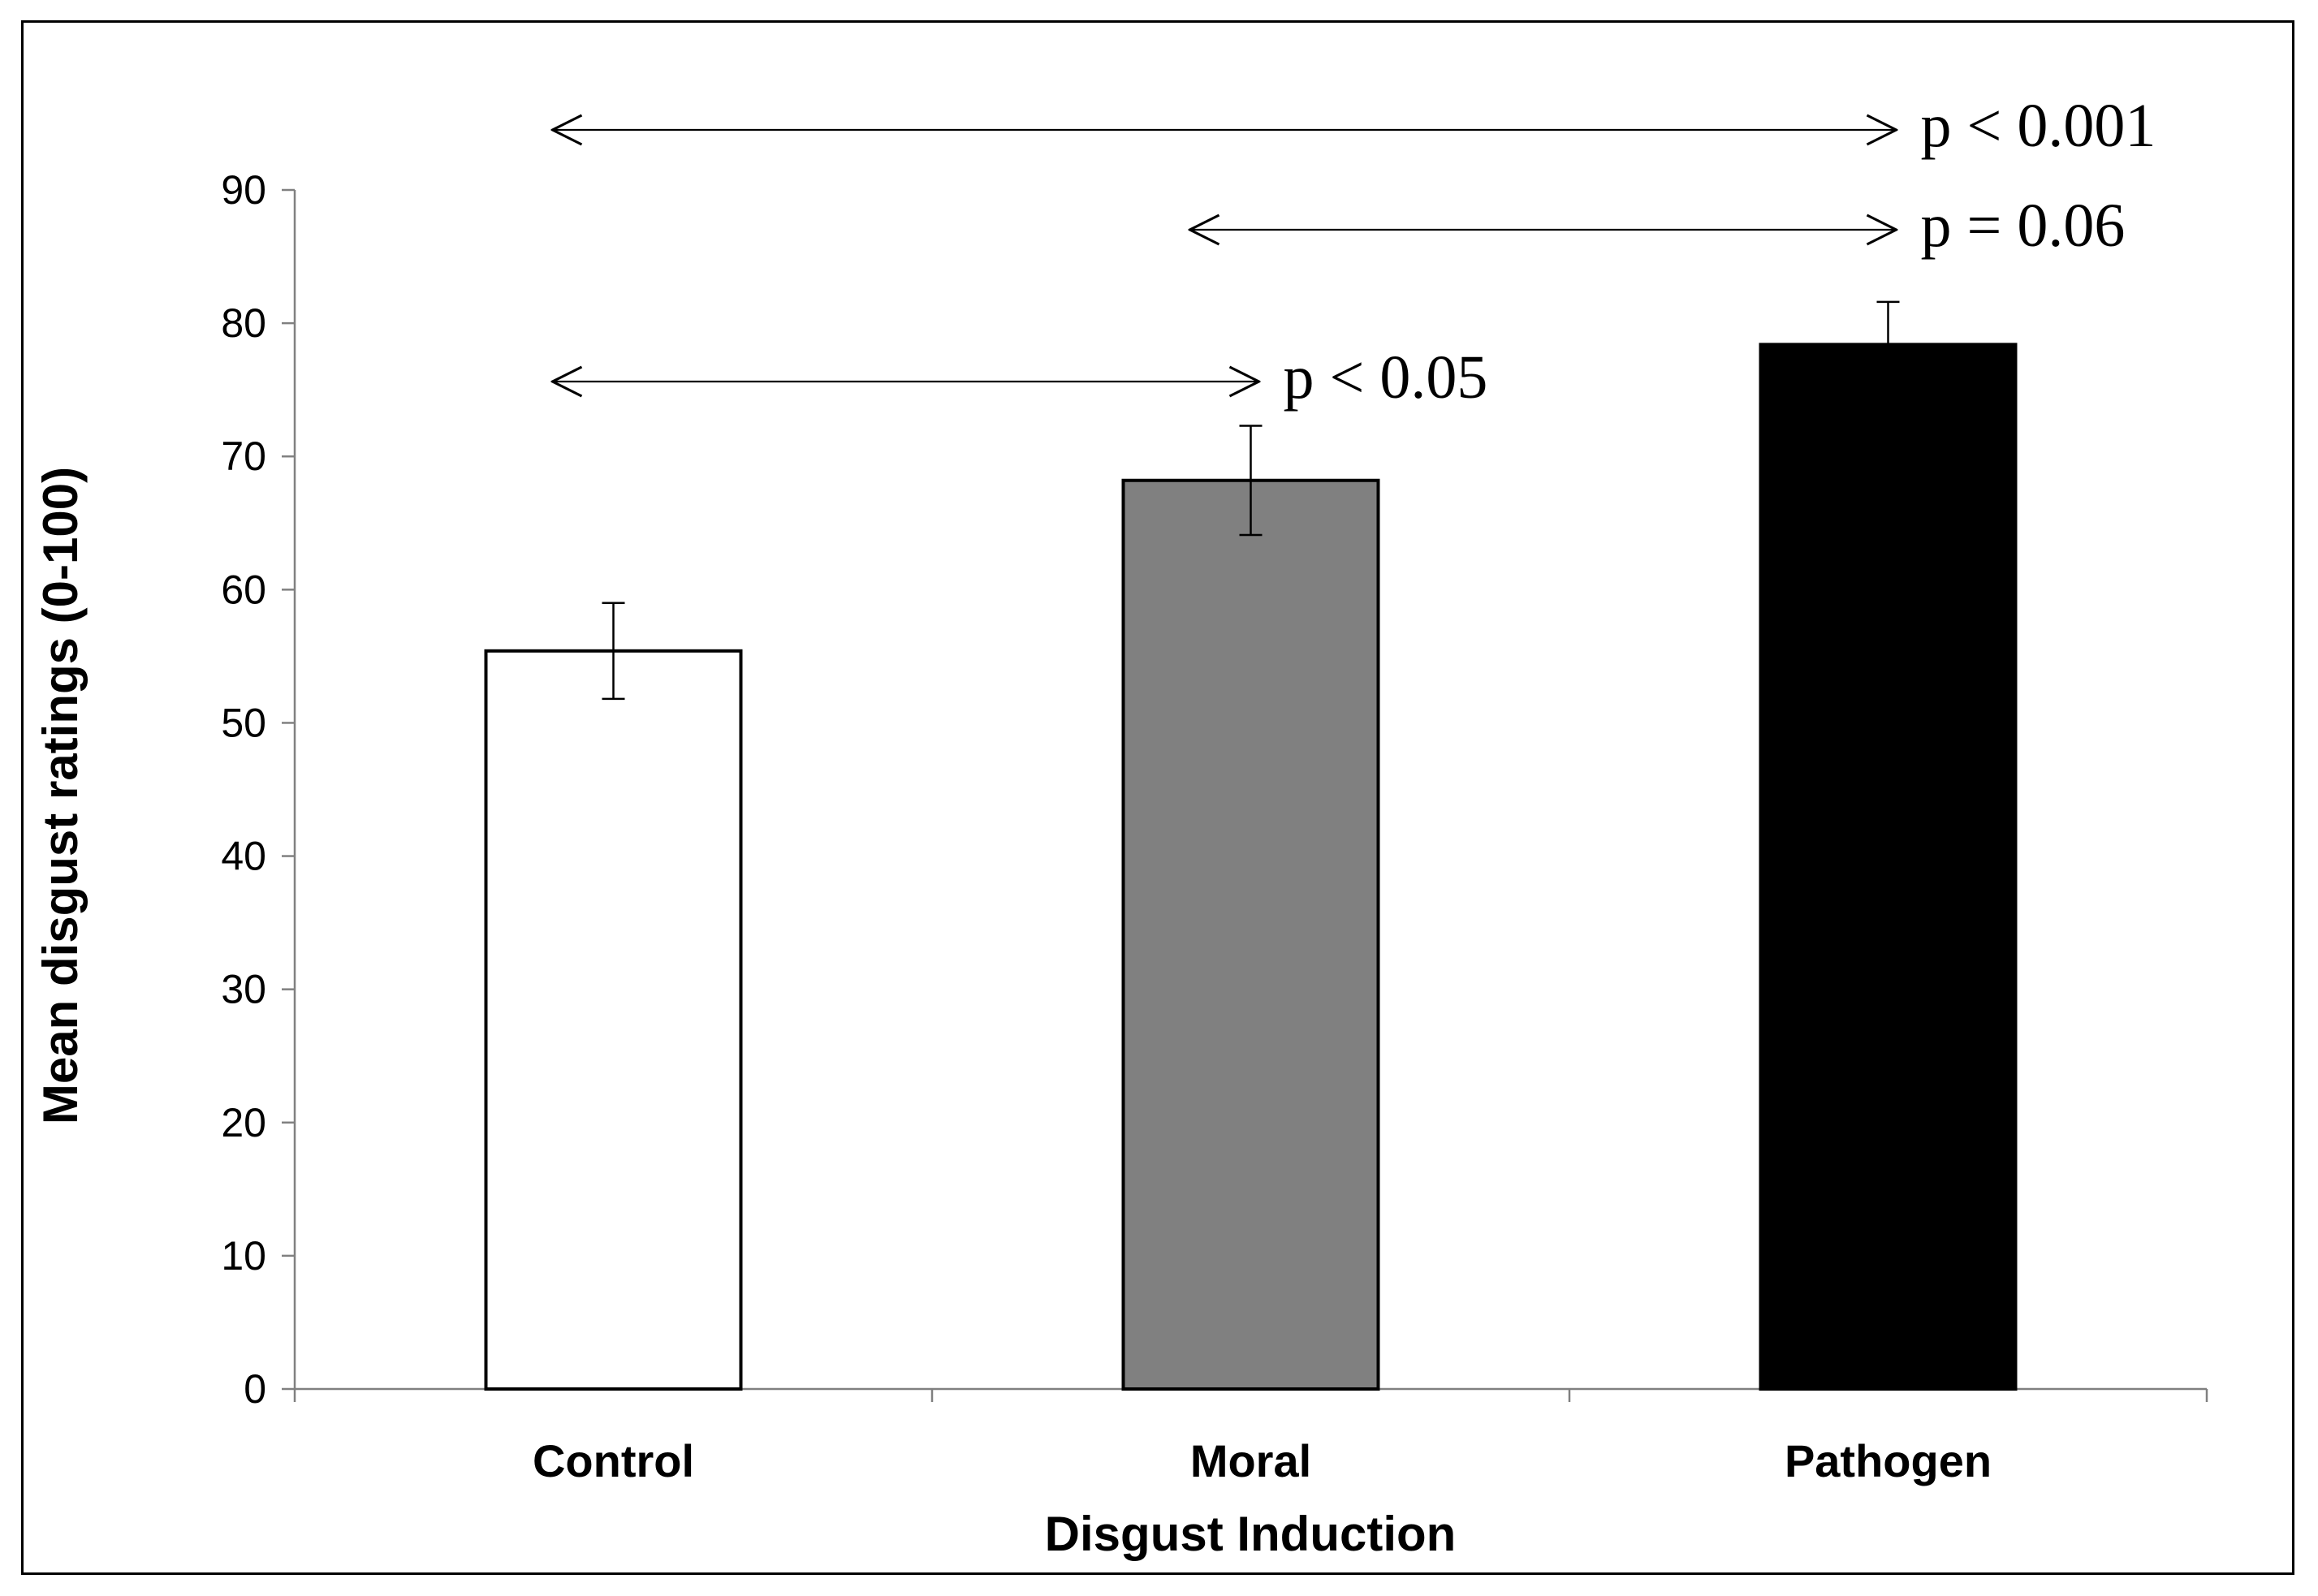 The height and width of the screenshot is (1596, 2318). What do you see at coordinates (243, 323) in the screenshot?
I see `y-tick-label: 80` at bounding box center [243, 323].